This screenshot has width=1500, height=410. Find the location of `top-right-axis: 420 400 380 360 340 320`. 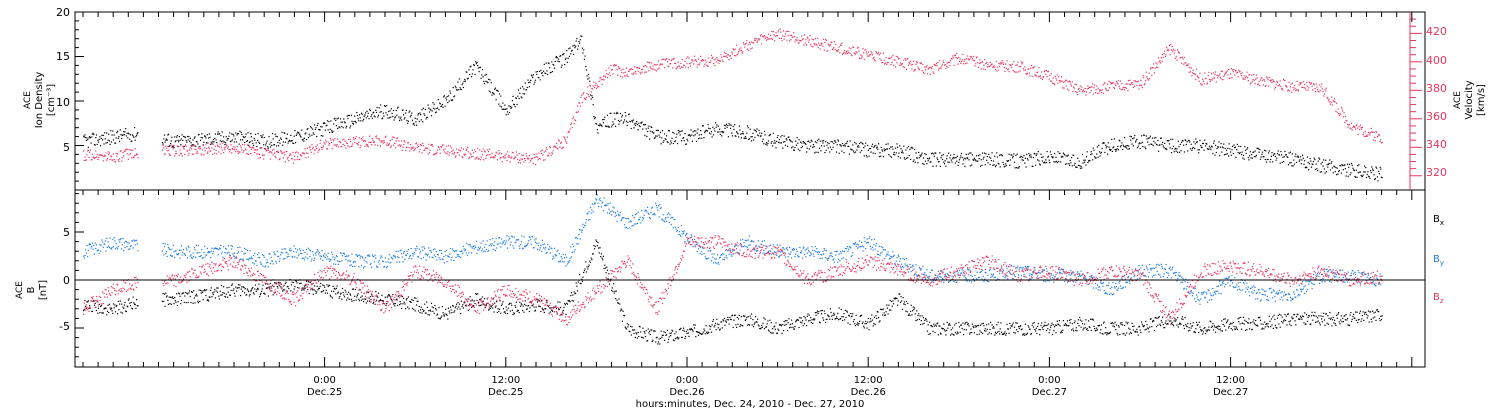

top-right-axis: 420 400 380 360 340 320 is located at coordinates (1428, 101).